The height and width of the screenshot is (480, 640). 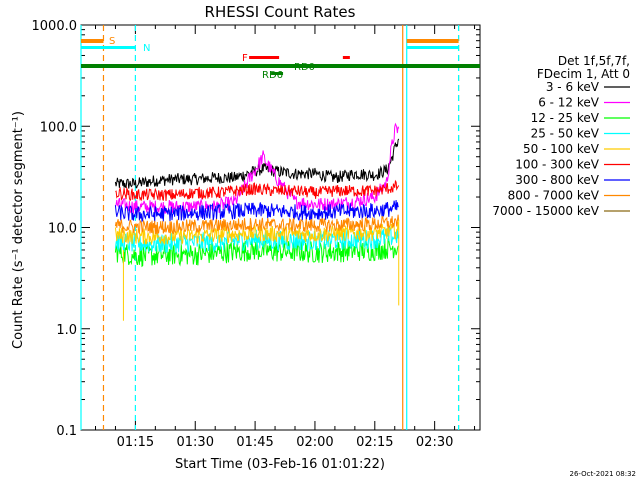 I want to click on legend-label: 12 - 25 keV, so click(x=565, y=118).